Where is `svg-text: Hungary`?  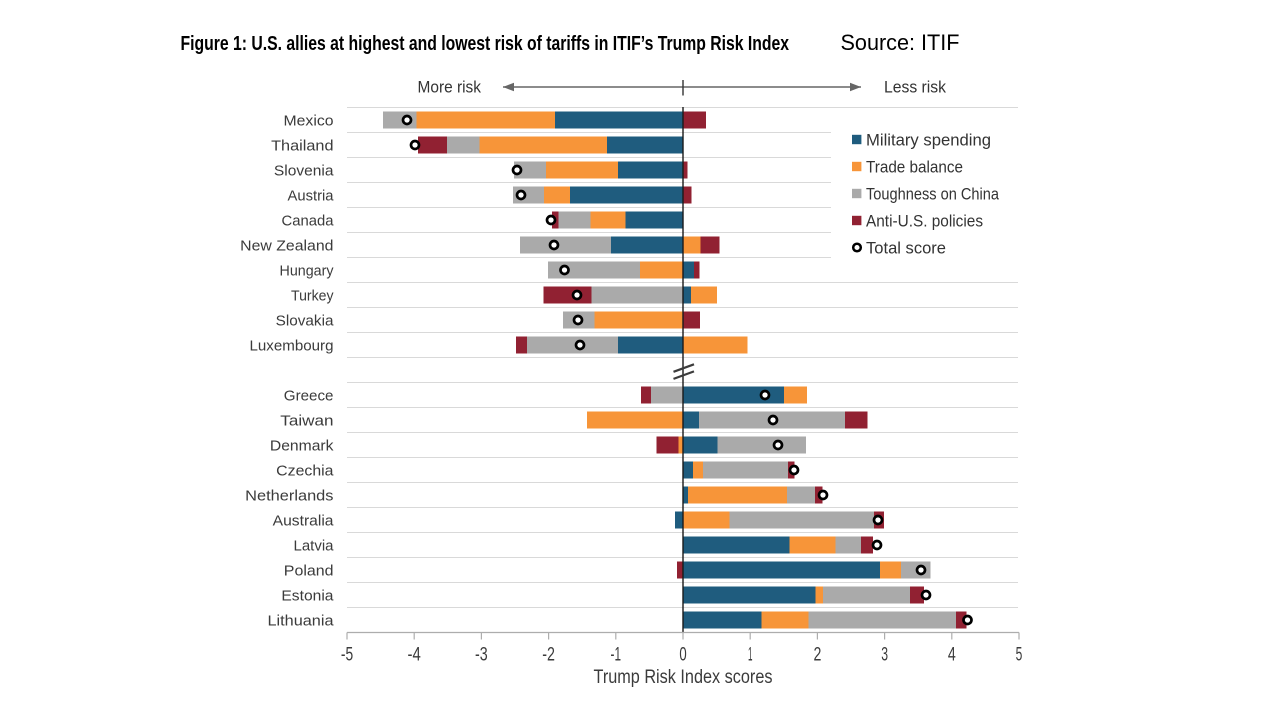 svg-text: Hungary is located at coordinates (307, 270).